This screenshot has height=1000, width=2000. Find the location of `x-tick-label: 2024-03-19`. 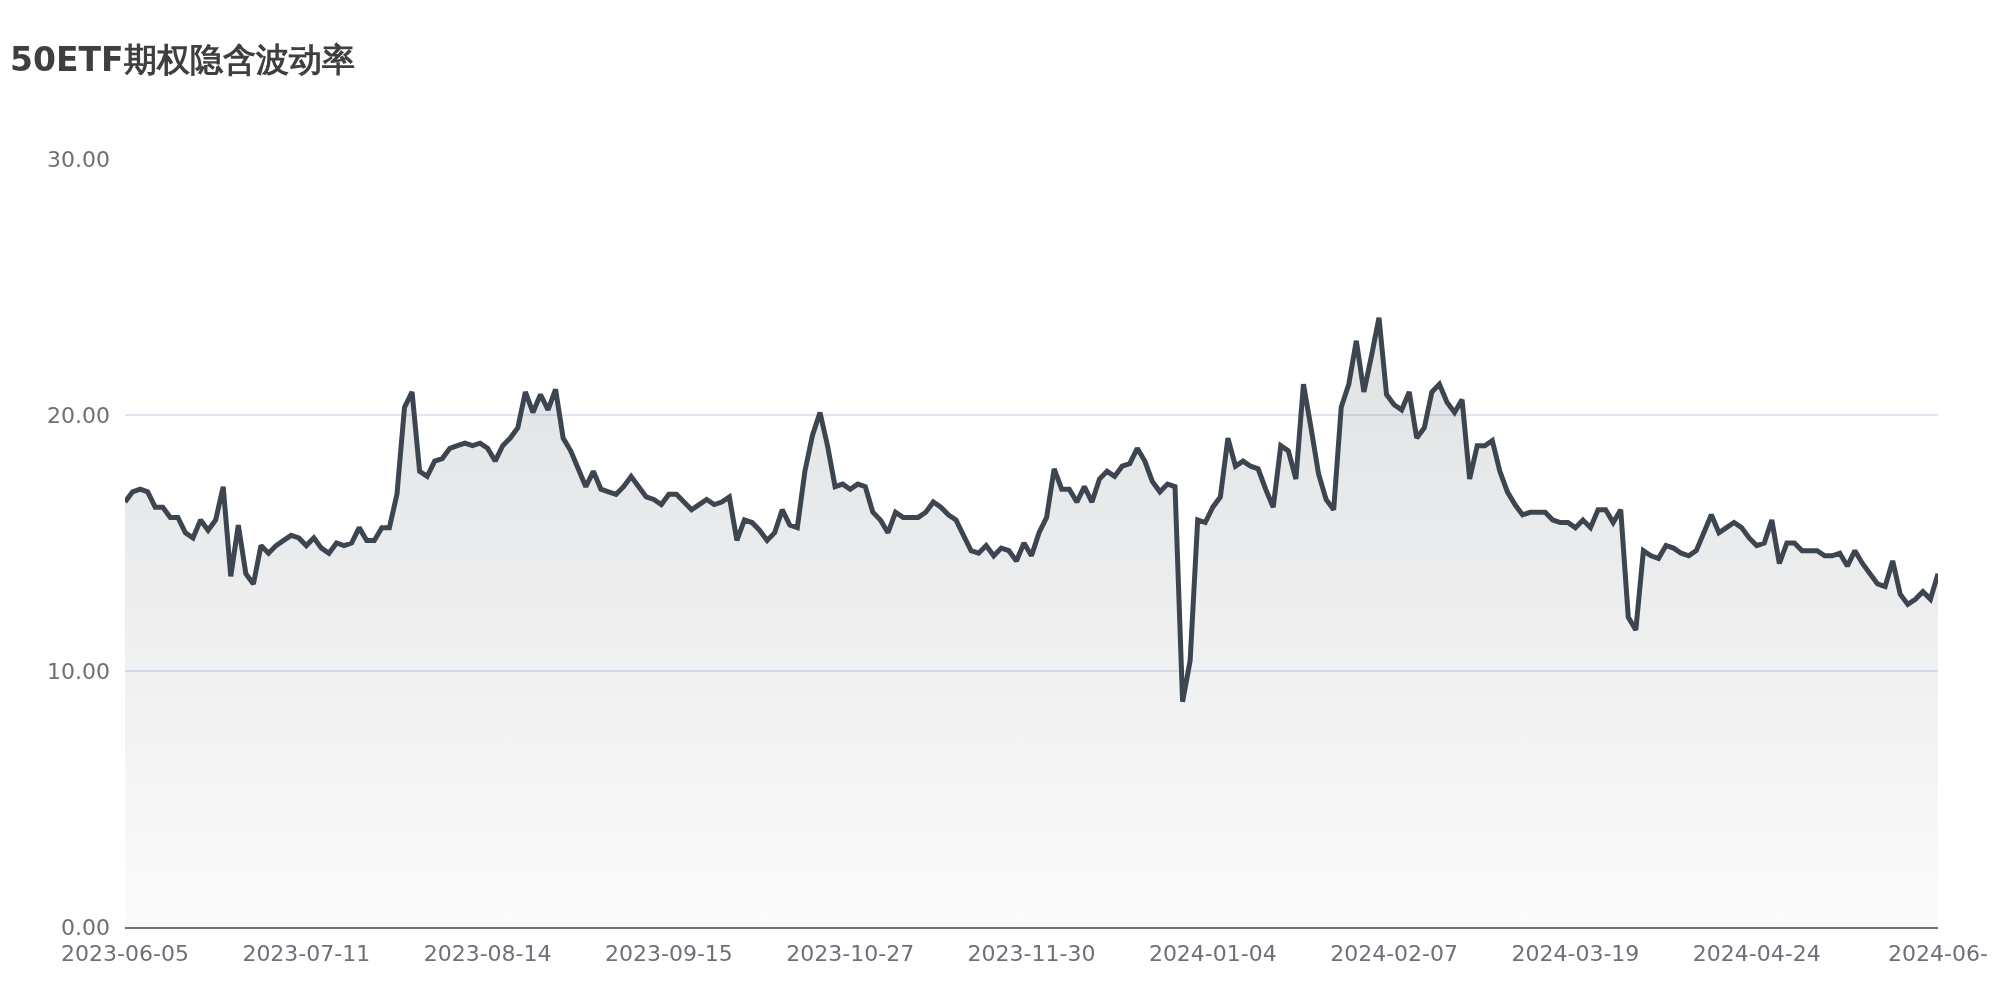

x-tick-label: 2024-03-19 is located at coordinates (1575, 954).